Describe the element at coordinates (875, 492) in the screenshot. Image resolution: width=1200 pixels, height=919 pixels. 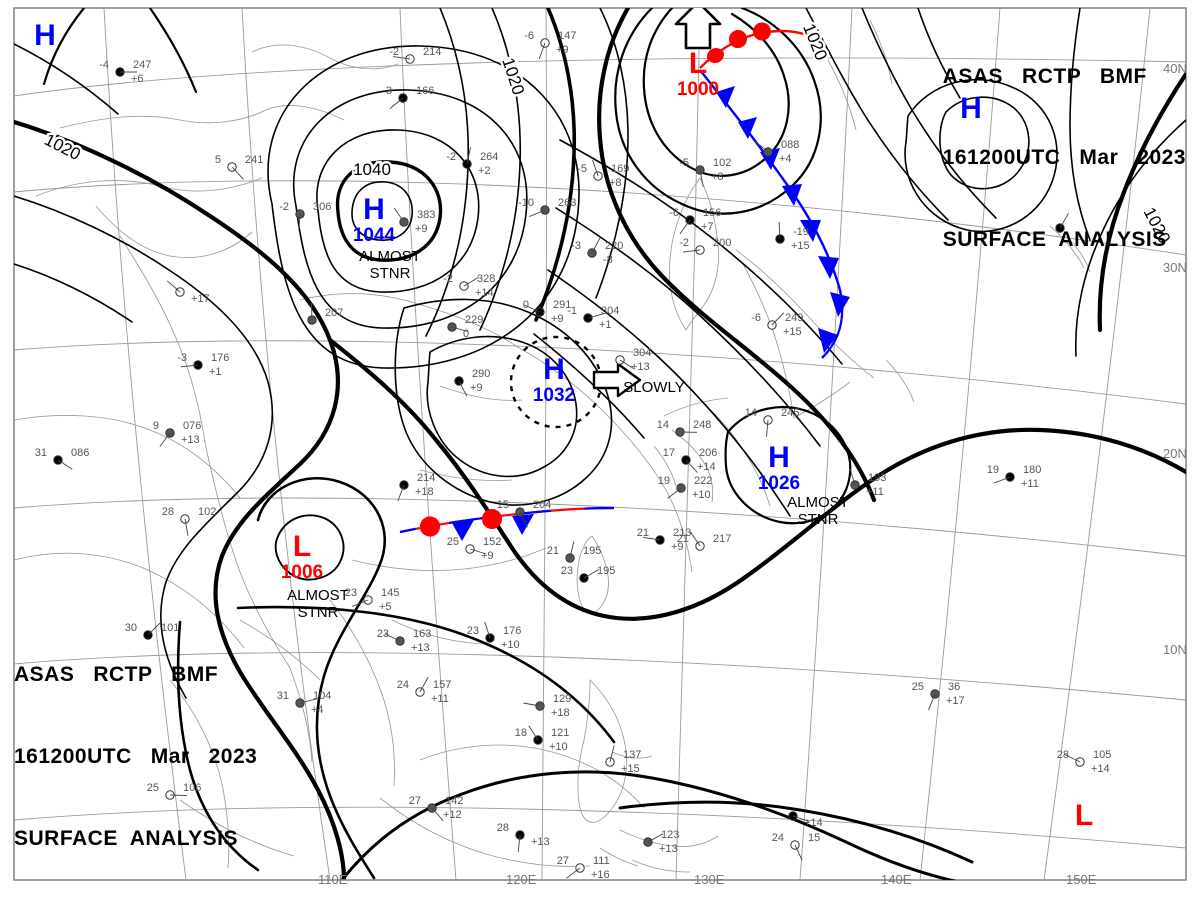
I see `station-pressure-tendency: +11` at that location.